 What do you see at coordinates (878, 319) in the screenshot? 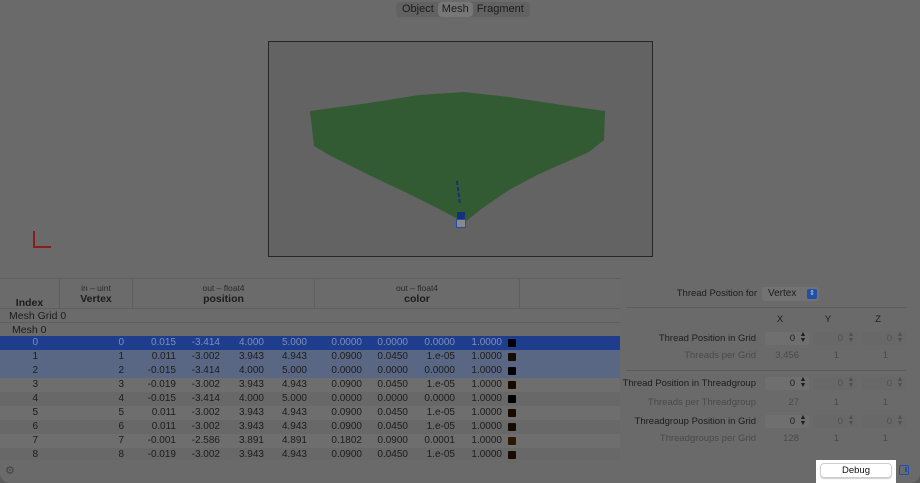
I see `axis-z-header: Z` at bounding box center [878, 319].